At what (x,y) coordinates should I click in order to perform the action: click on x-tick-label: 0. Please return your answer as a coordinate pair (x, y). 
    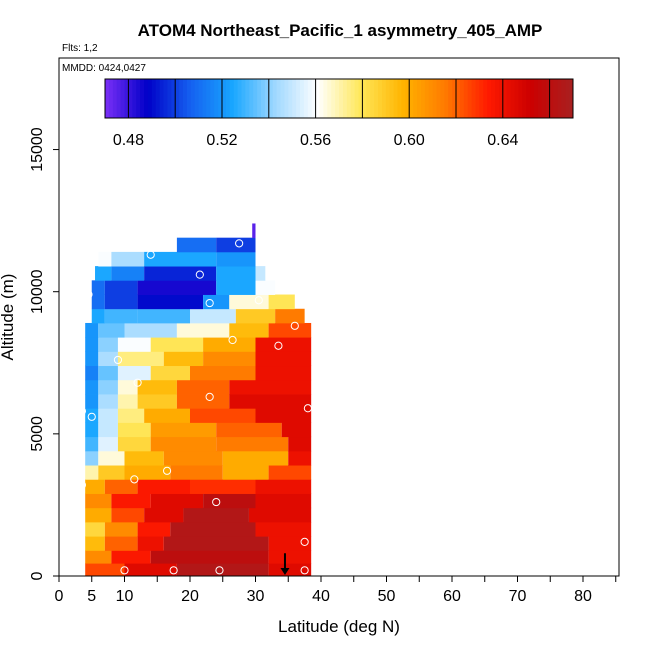
    Looking at the image, I should click on (59, 596).